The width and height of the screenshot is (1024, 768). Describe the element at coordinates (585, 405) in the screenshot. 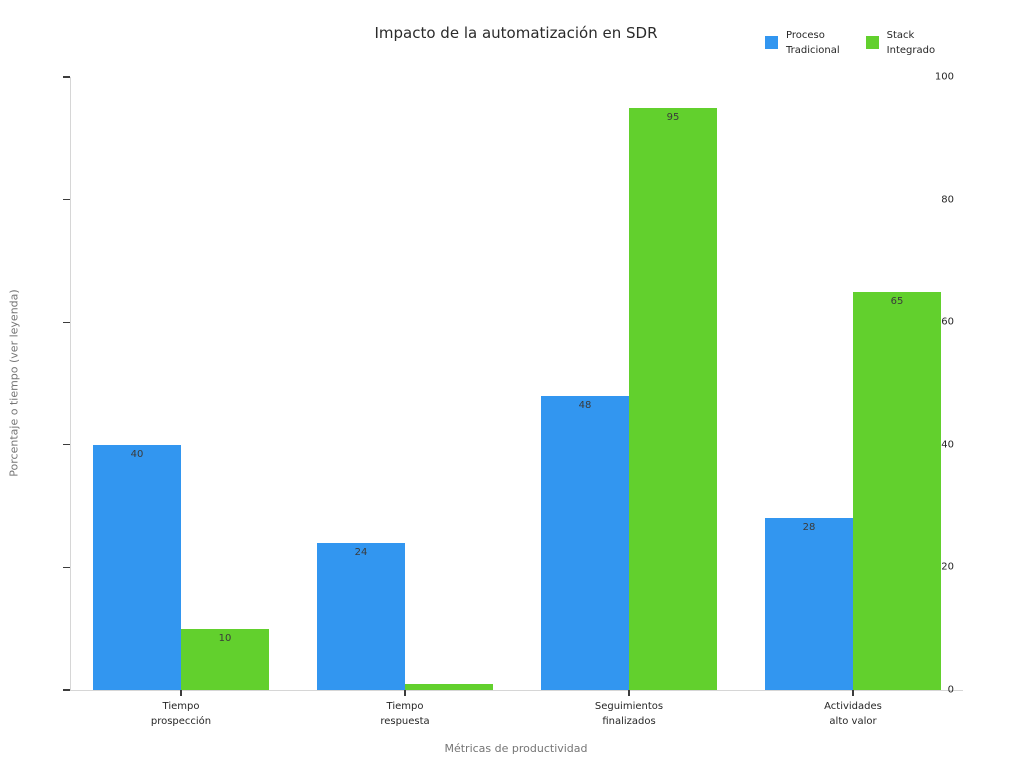

I see `bar-value-label: 48` at that location.